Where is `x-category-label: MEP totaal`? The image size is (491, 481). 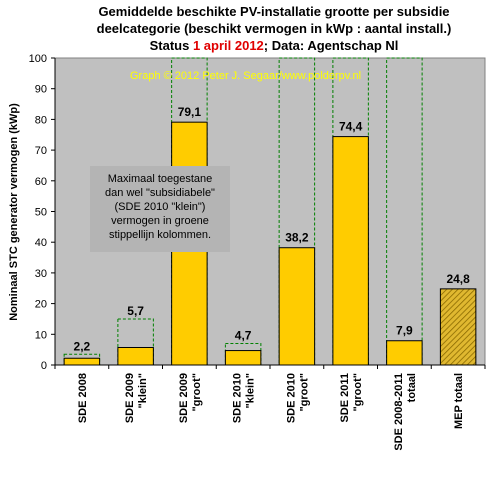
x-category-label: MEP totaal is located at coordinates (459, 401).